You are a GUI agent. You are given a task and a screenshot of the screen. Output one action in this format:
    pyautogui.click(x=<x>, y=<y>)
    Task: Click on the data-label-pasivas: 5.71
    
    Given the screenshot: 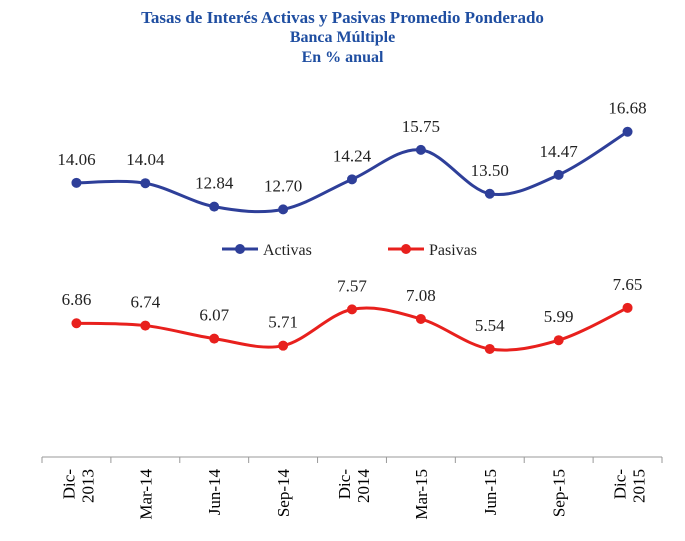 What is the action you would take?
    pyautogui.click(x=283, y=322)
    